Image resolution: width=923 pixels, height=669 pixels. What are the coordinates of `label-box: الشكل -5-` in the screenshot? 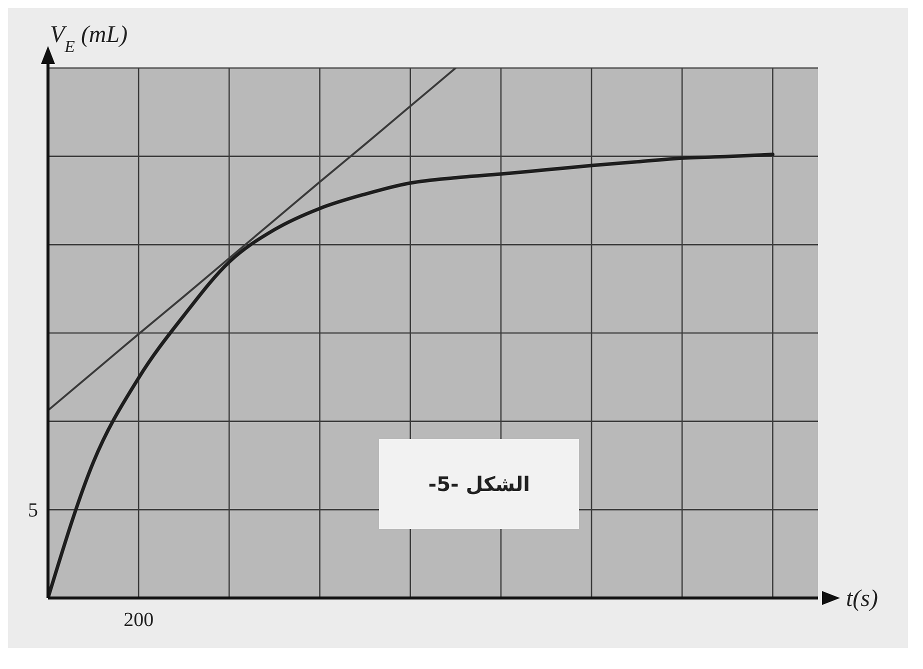 It's located at (479, 484).